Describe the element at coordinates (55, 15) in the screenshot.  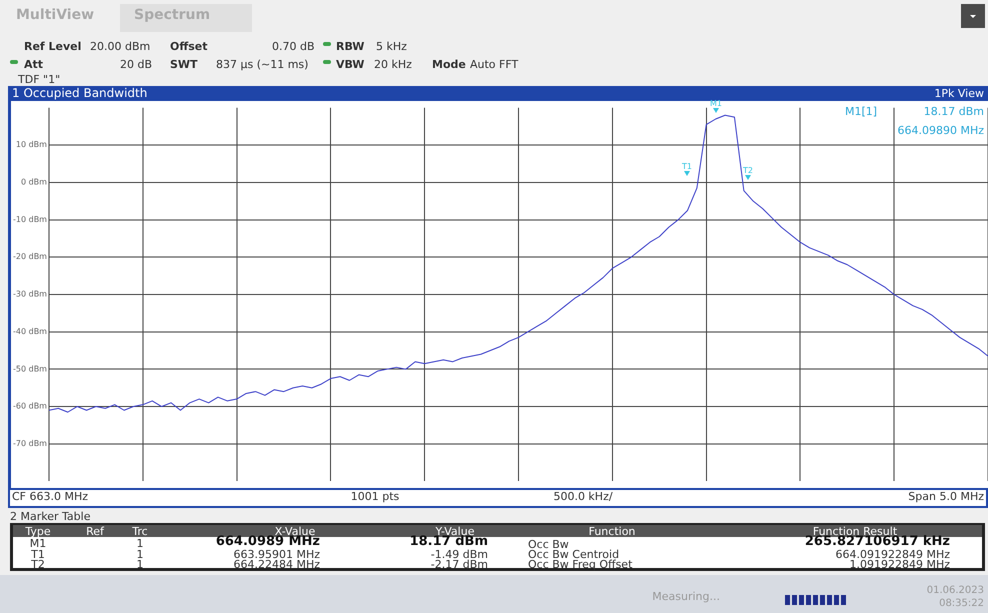
I see `text: MultiView` at that location.